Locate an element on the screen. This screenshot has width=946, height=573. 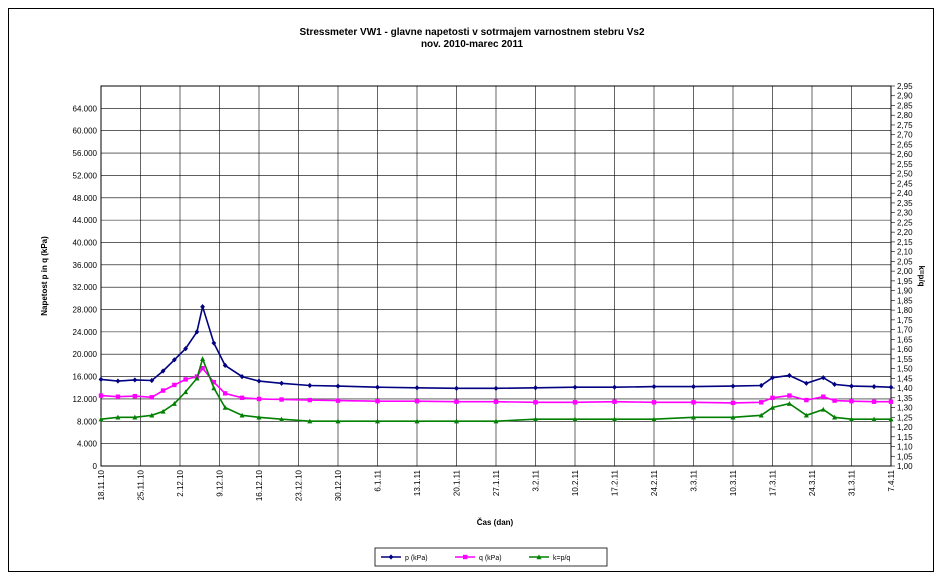
y2-tick-label: 2,75 is located at coordinates (905, 125).